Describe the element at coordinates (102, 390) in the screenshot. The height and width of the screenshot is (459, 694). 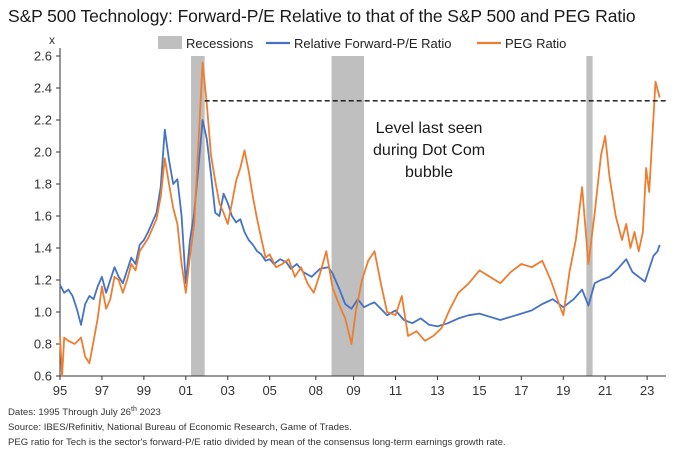
I see `x-tick-label: 97` at that location.